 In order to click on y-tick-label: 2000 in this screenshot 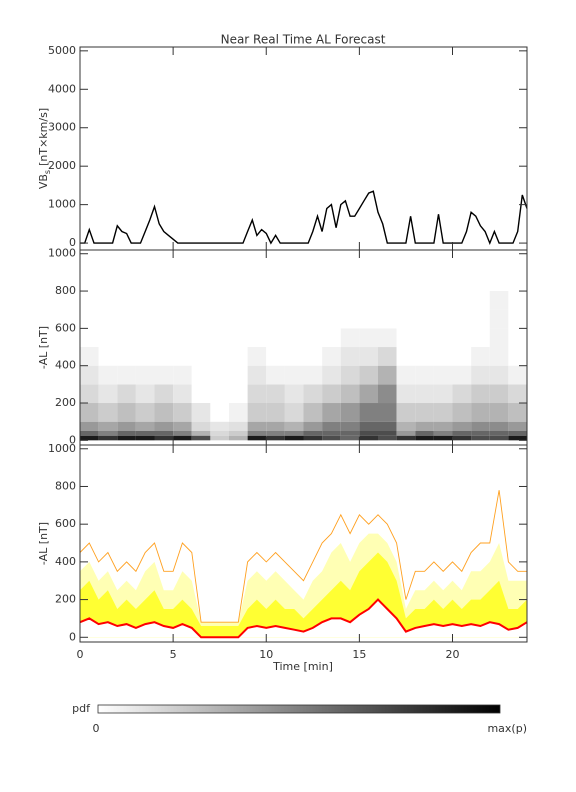, I will do `click(62, 165)`.